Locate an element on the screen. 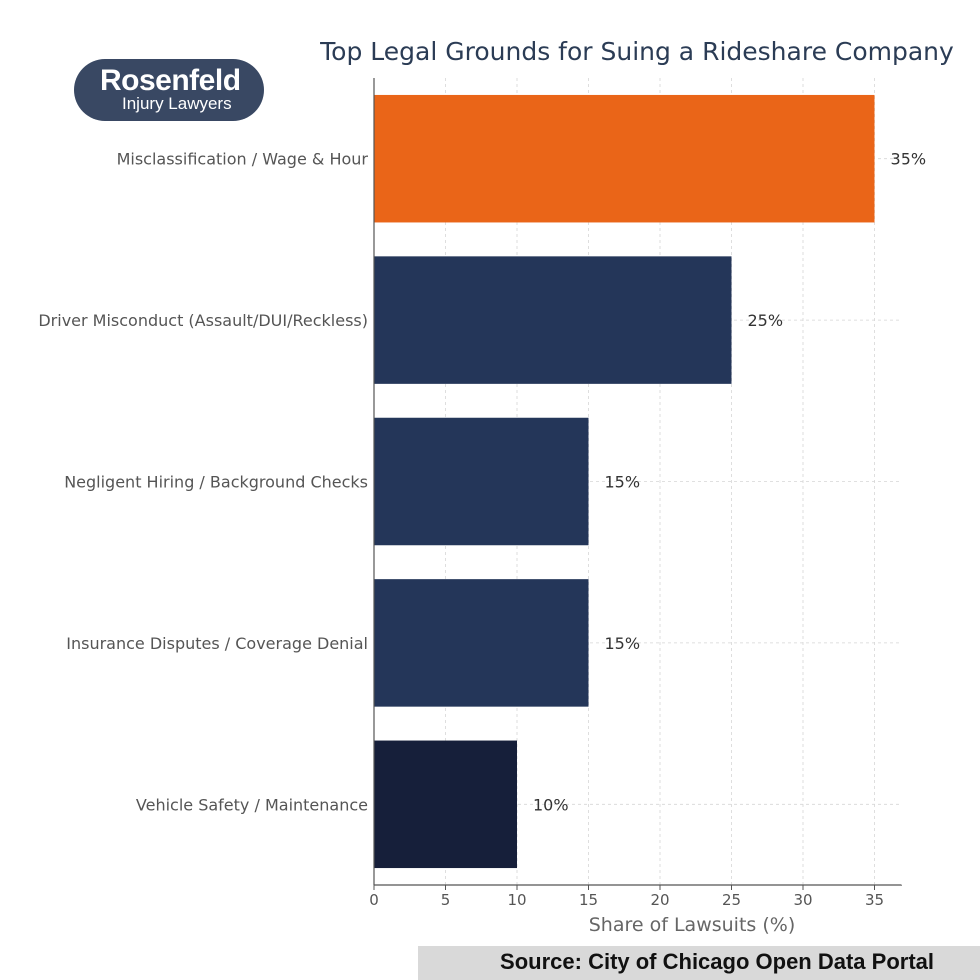 The height and width of the screenshot is (980, 980). bar-value-label: 10% is located at coordinates (551, 804).